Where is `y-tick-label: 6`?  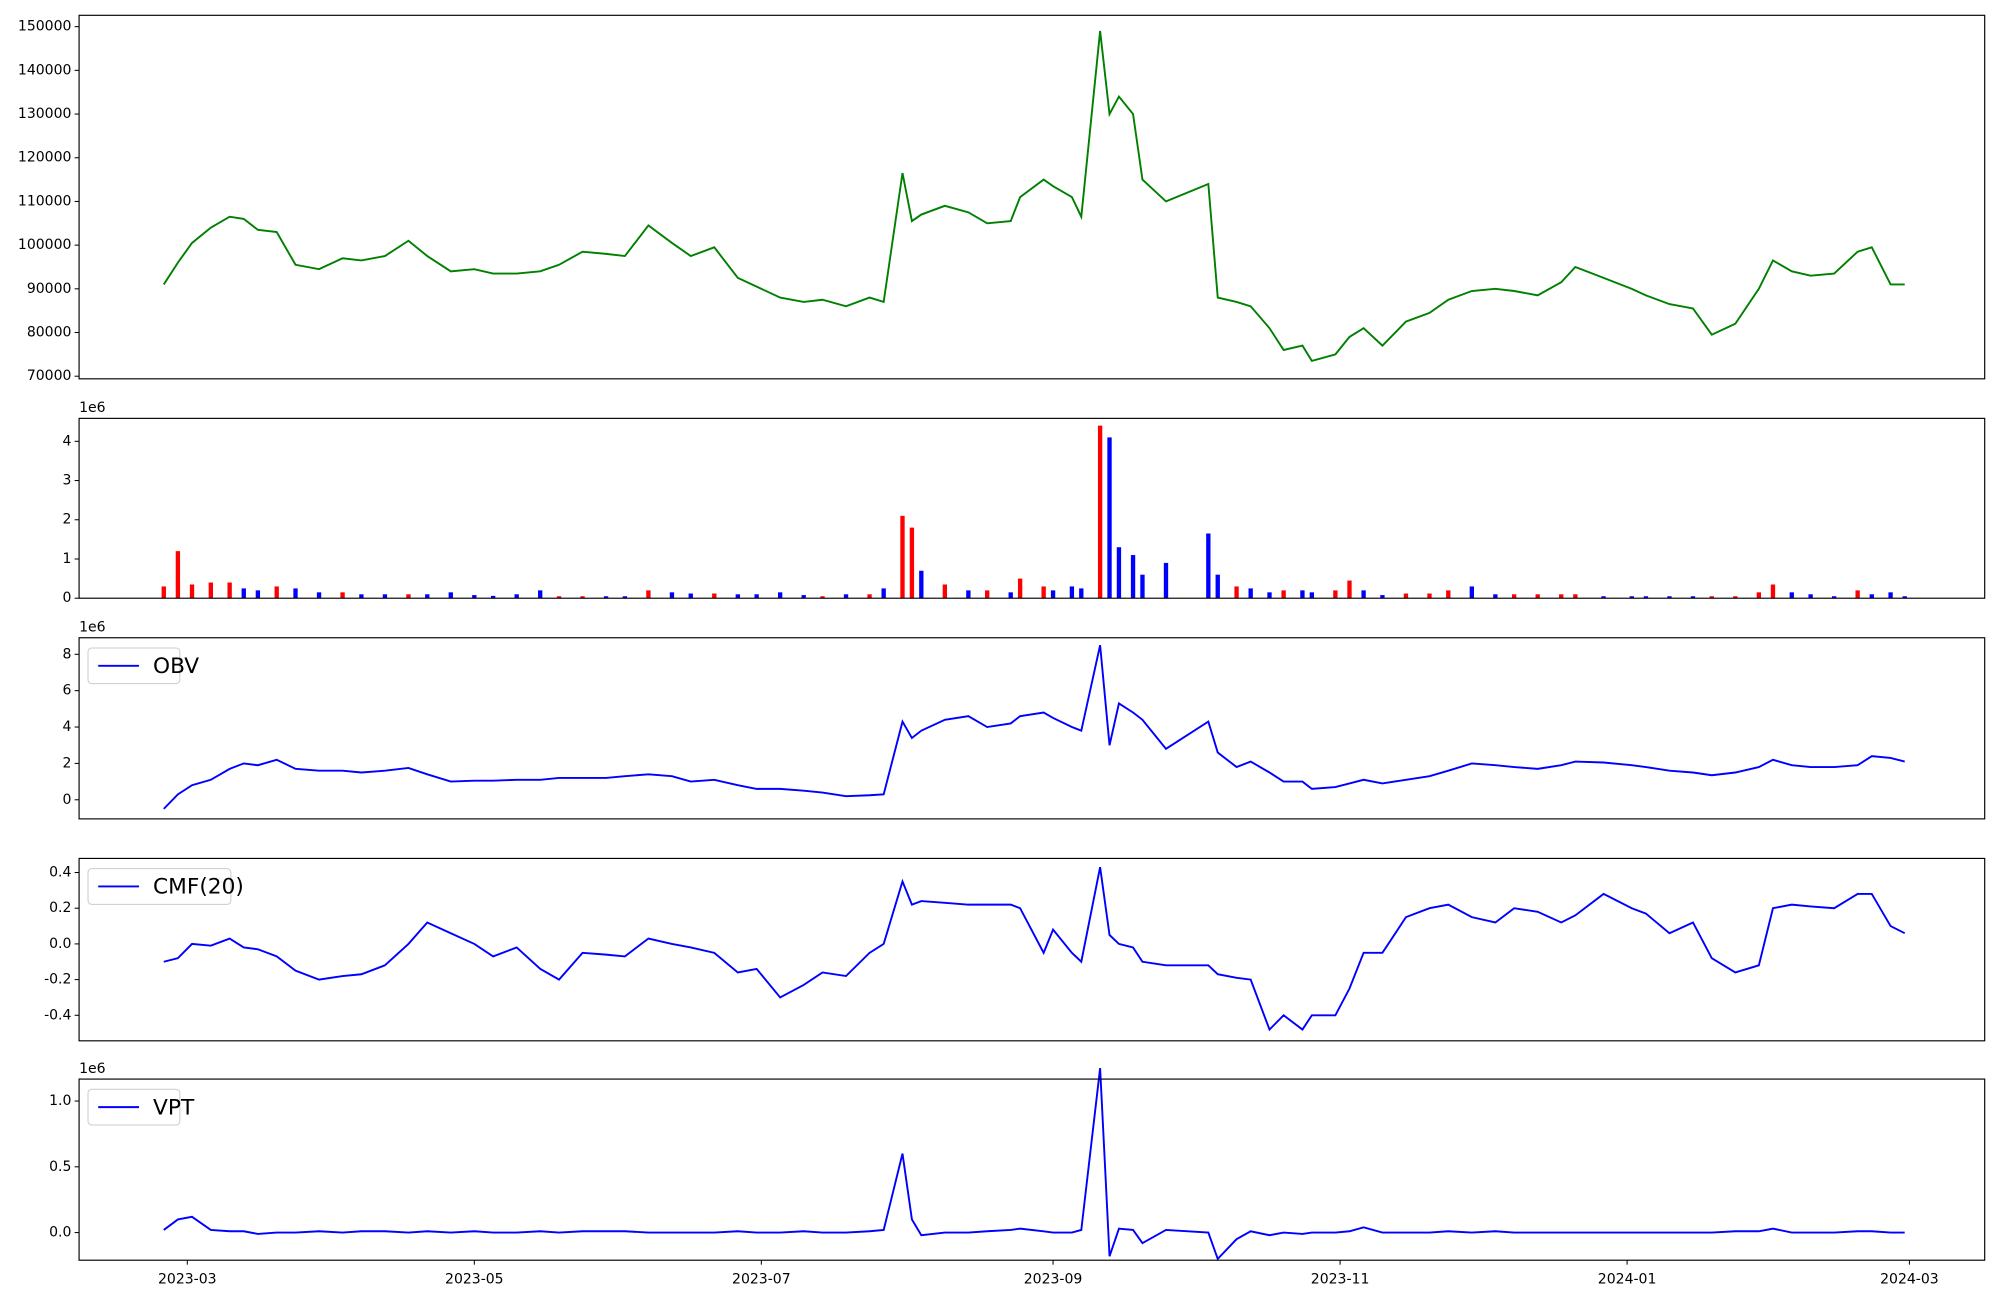 y-tick-label: 6 is located at coordinates (67, 691).